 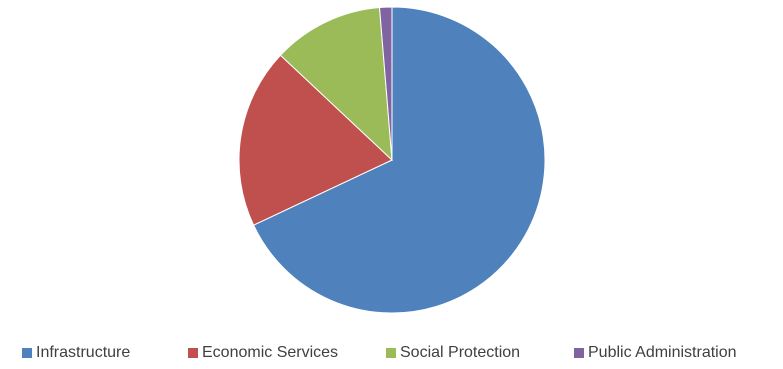 What do you see at coordinates (579, 353) in the screenshot?
I see `legend-swatch-public-administration` at bounding box center [579, 353].